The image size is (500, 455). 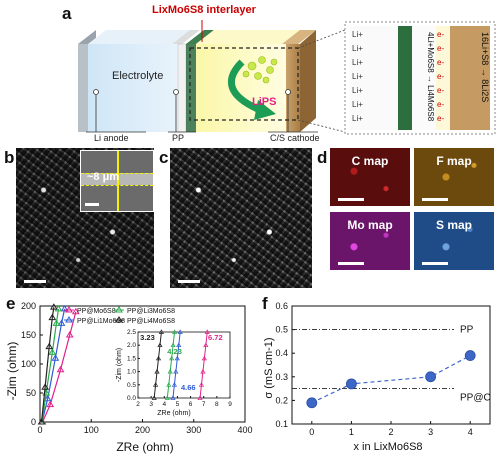 What do you see at coordinates (390, 432) in the screenshot?
I see `x-tick-label-f: 2` at bounding box center [390, 432].